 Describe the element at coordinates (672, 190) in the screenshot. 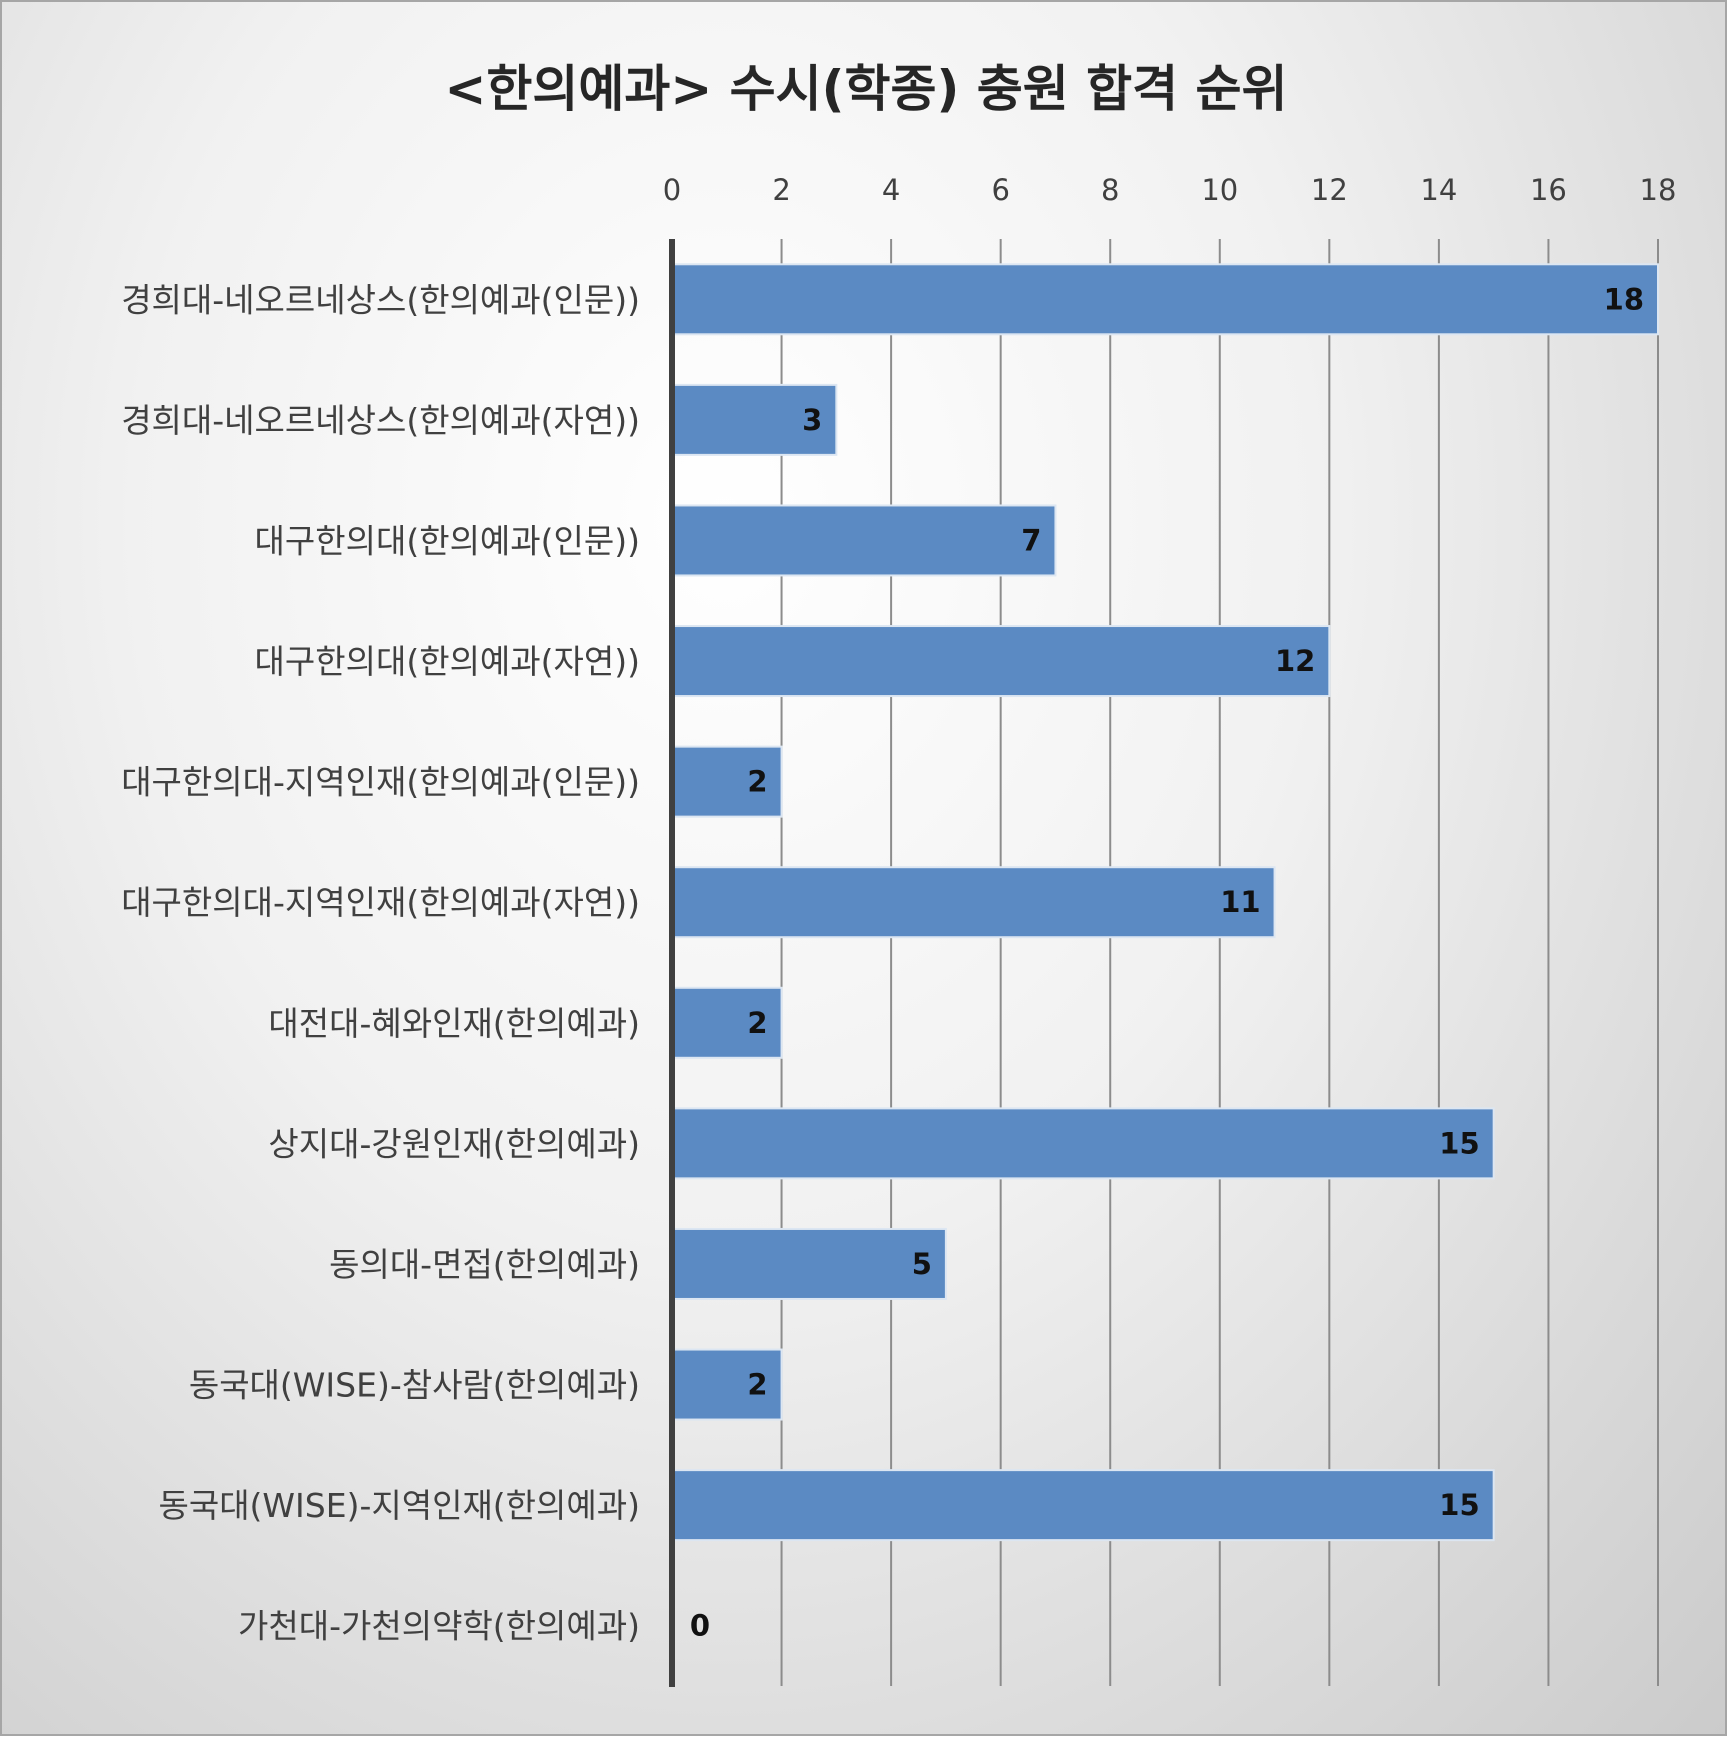

I see `x-tick-label: 0` at that location.